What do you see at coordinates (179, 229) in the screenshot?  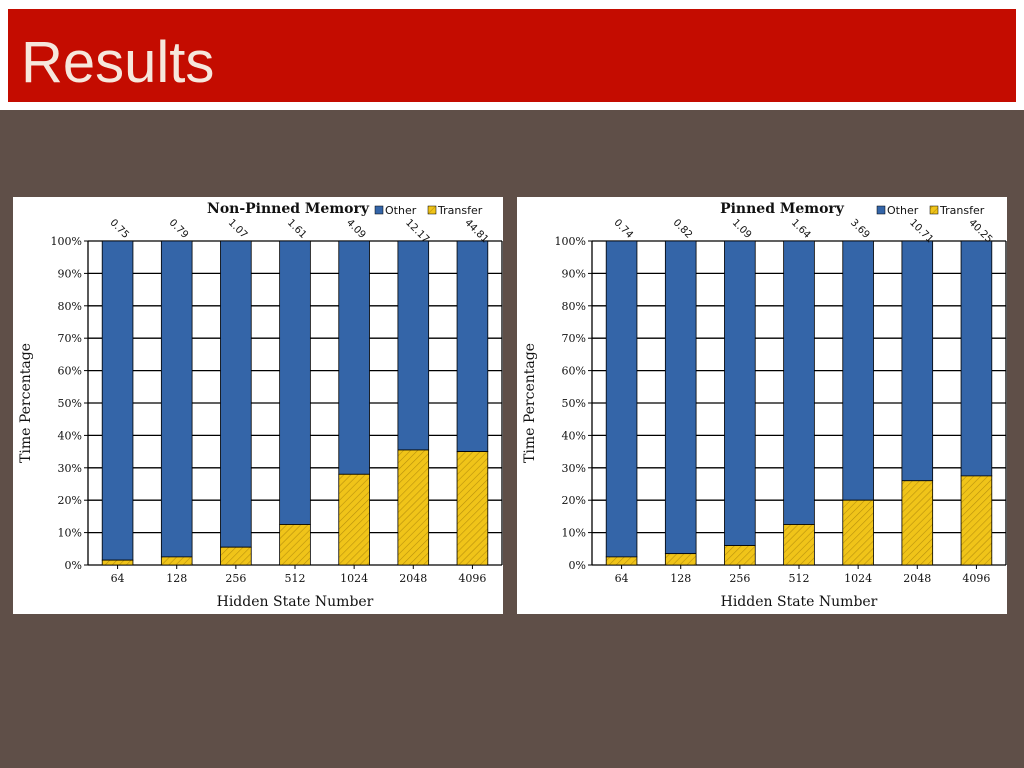 I see `data-label: 0.79` at bounding box center [179, 229].